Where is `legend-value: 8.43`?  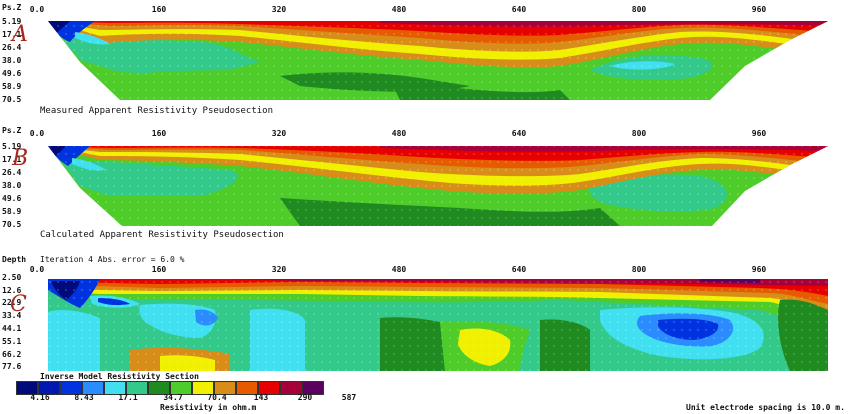 legend-value: 8.43 is located at coordinates (84, 397).